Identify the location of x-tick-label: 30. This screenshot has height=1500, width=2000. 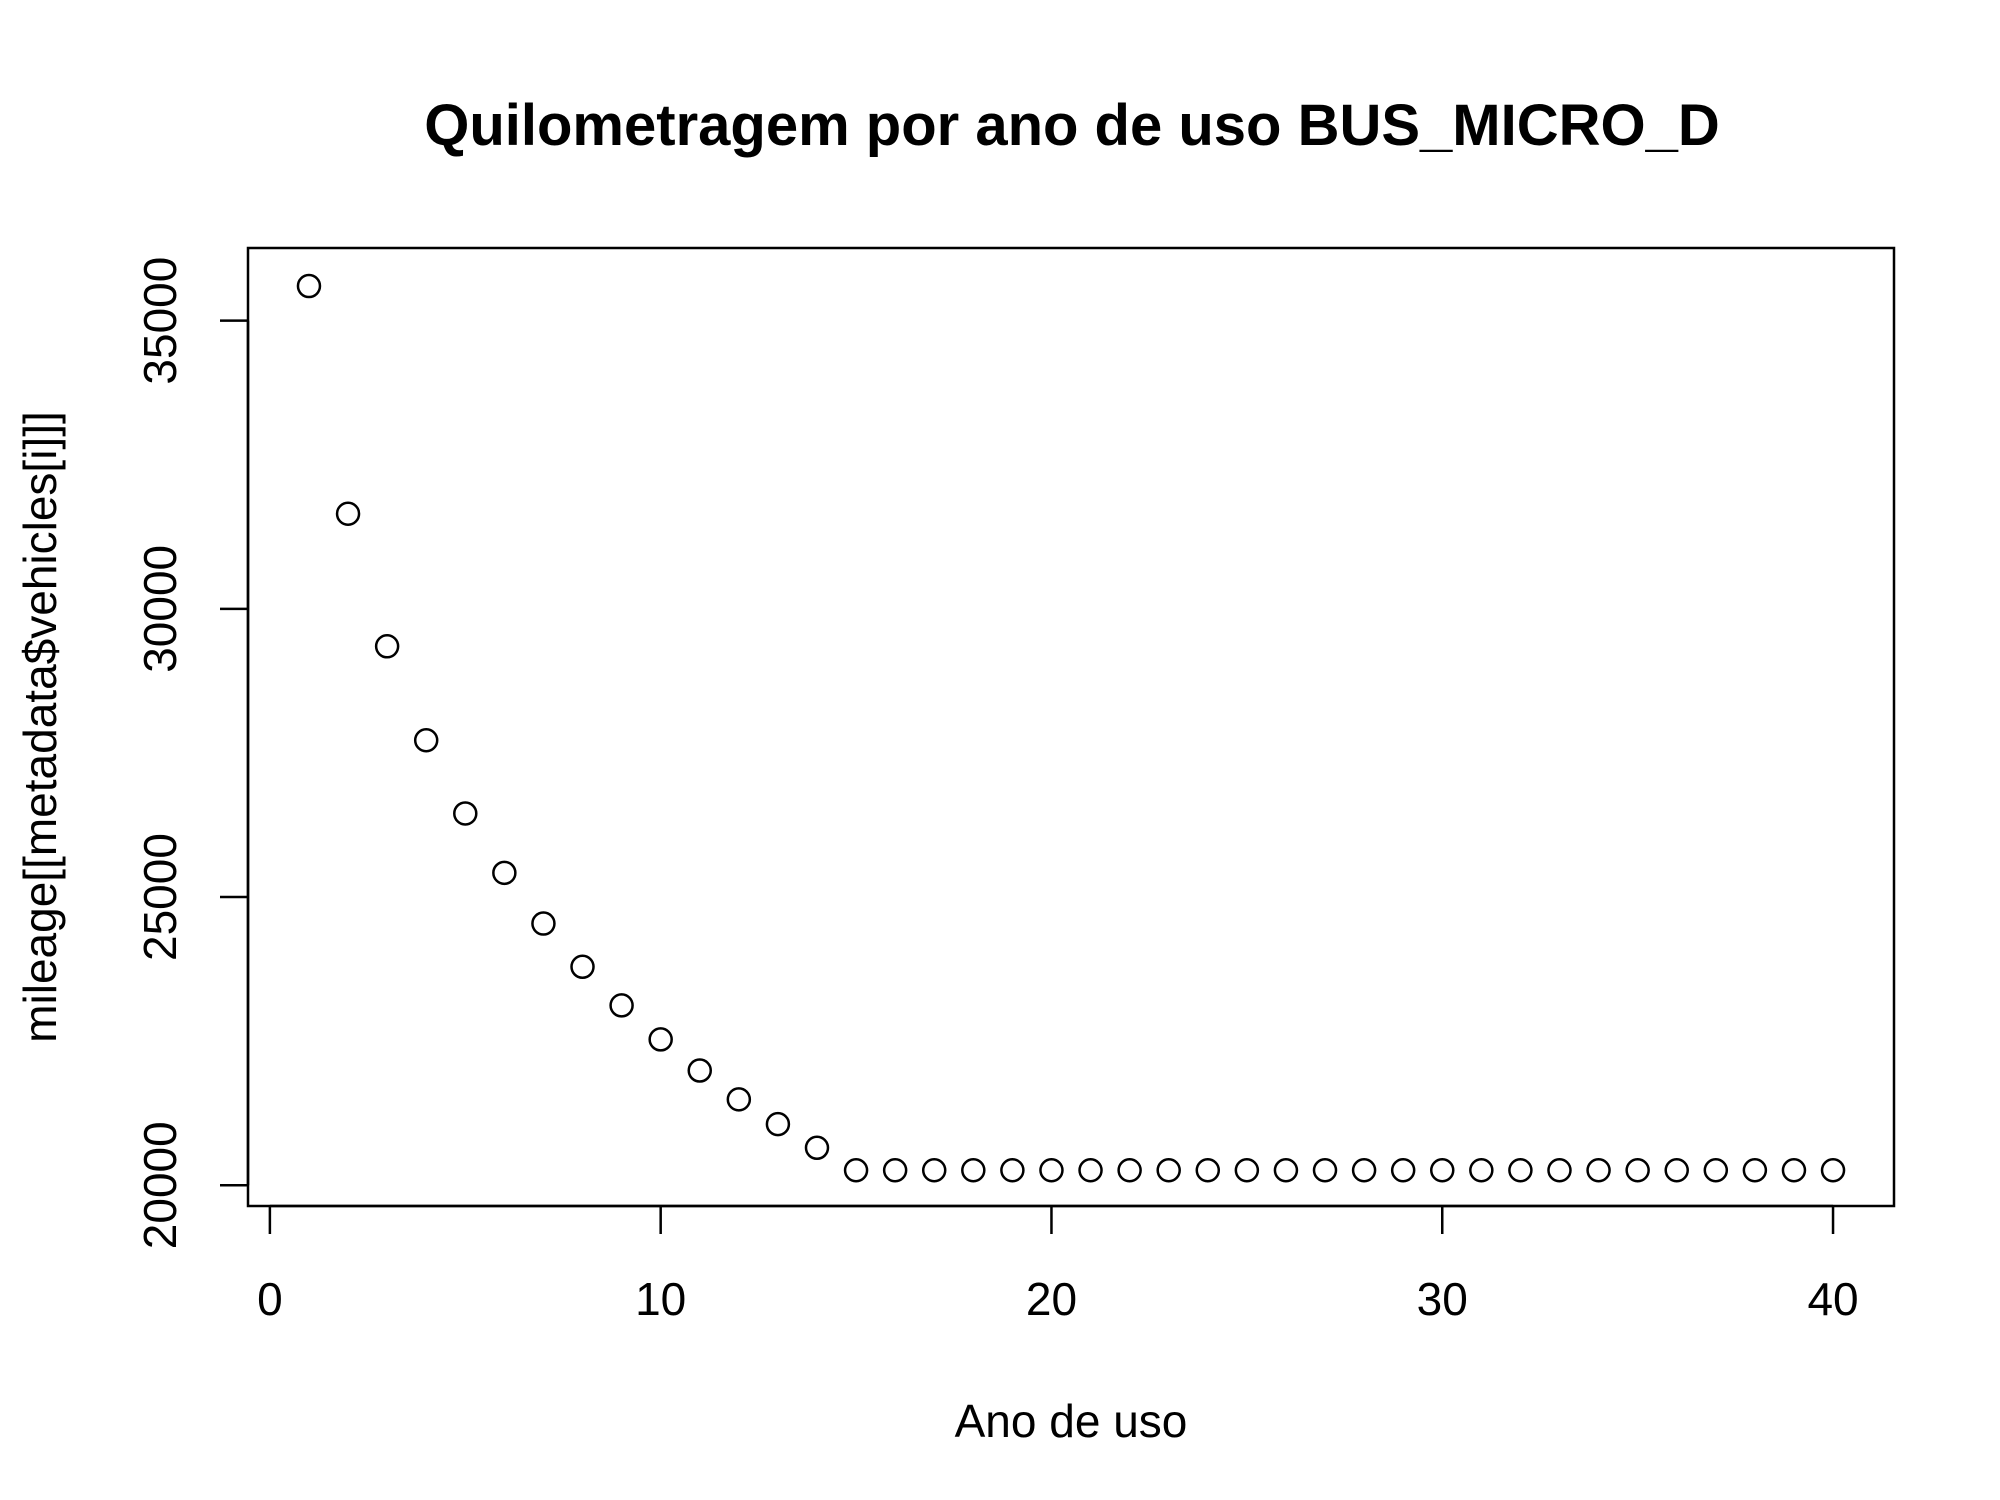
(1442, 1299).